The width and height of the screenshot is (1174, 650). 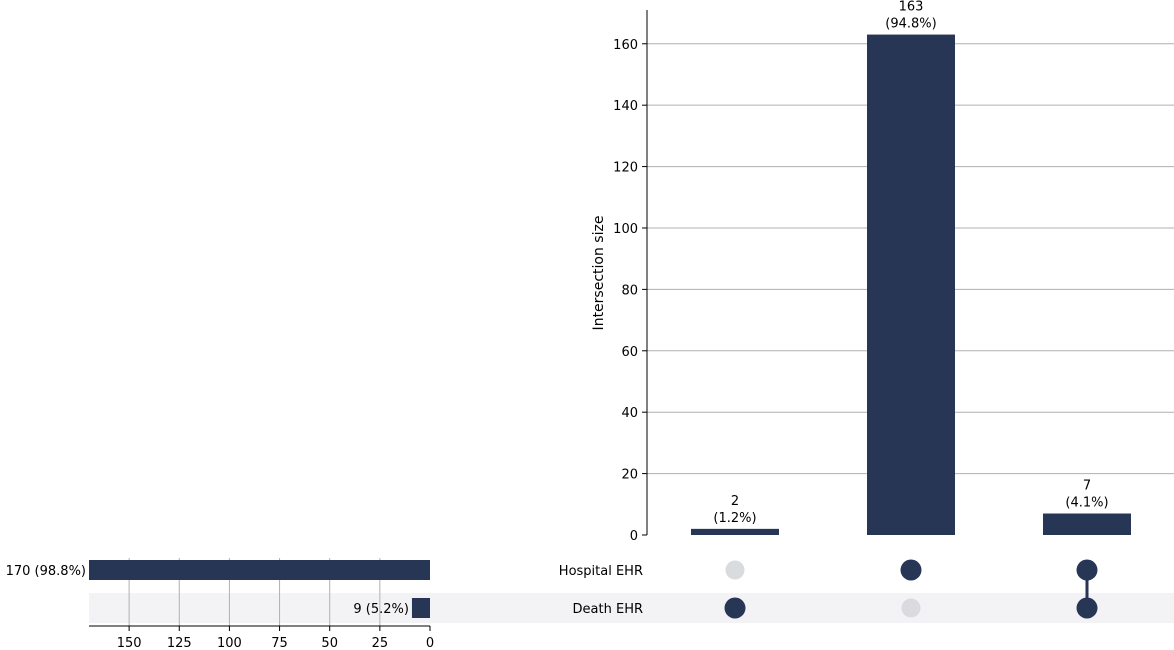 What do you see at coordinates (1086, 503) in the screenshot?
I see `bar-percent-label: (4.1%)` at bounding box center [1086, 503].